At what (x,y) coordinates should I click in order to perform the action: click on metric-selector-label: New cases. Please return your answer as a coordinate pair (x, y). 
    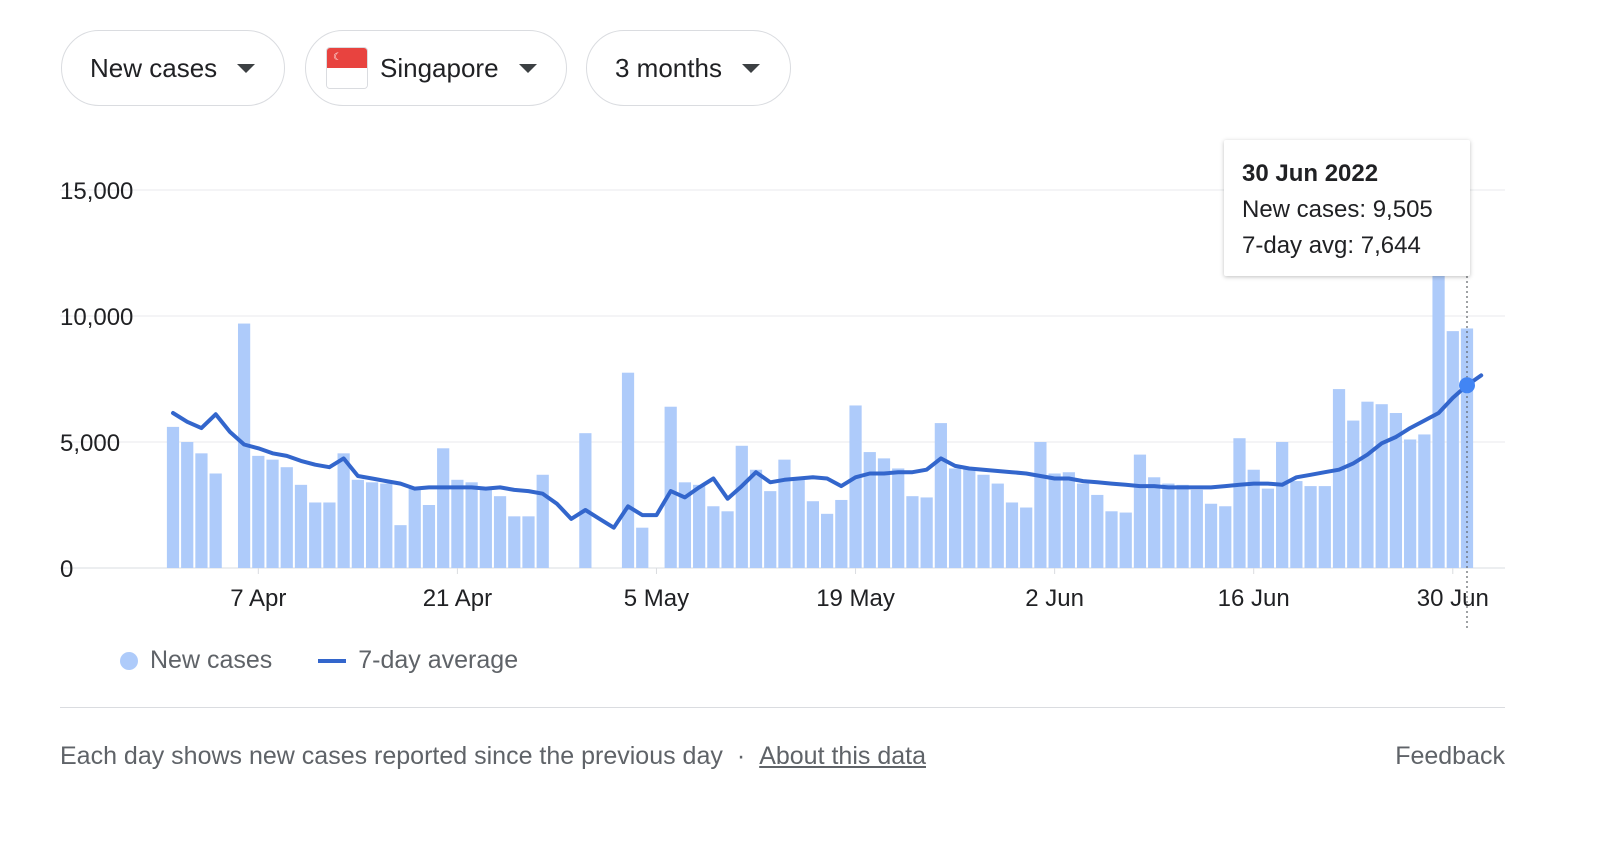
    Looking at the image, I should click on (154, 67).